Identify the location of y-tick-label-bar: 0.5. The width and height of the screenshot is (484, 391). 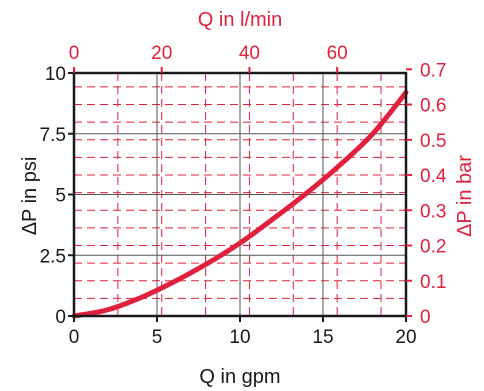
(433, 141).